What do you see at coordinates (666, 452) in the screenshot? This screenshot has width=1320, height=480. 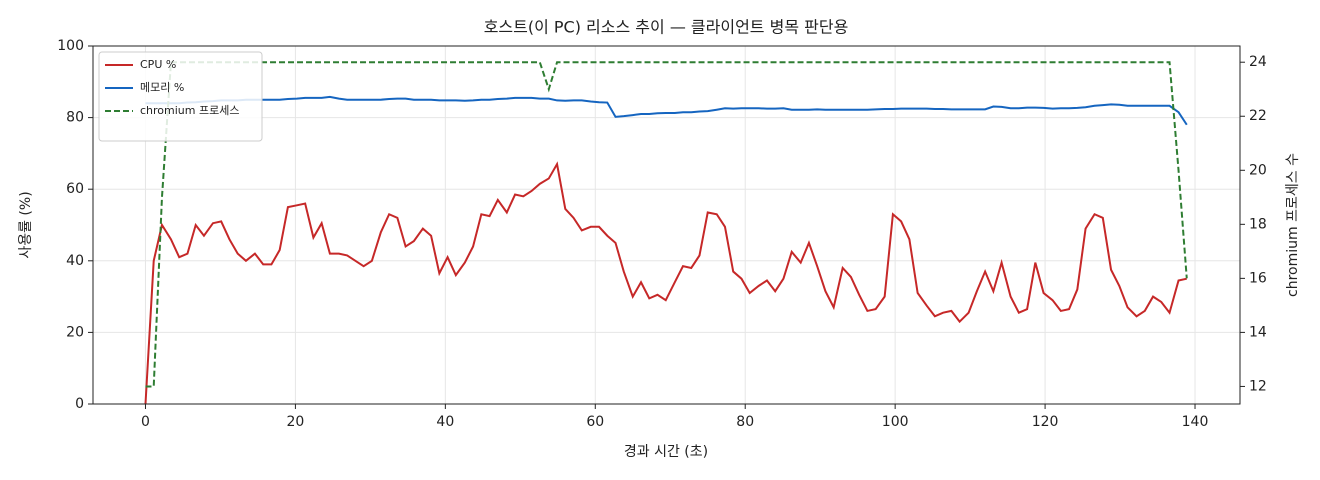 I see `x-axis-label: 경과 시간 (초)` at bounding box center [666, 452].